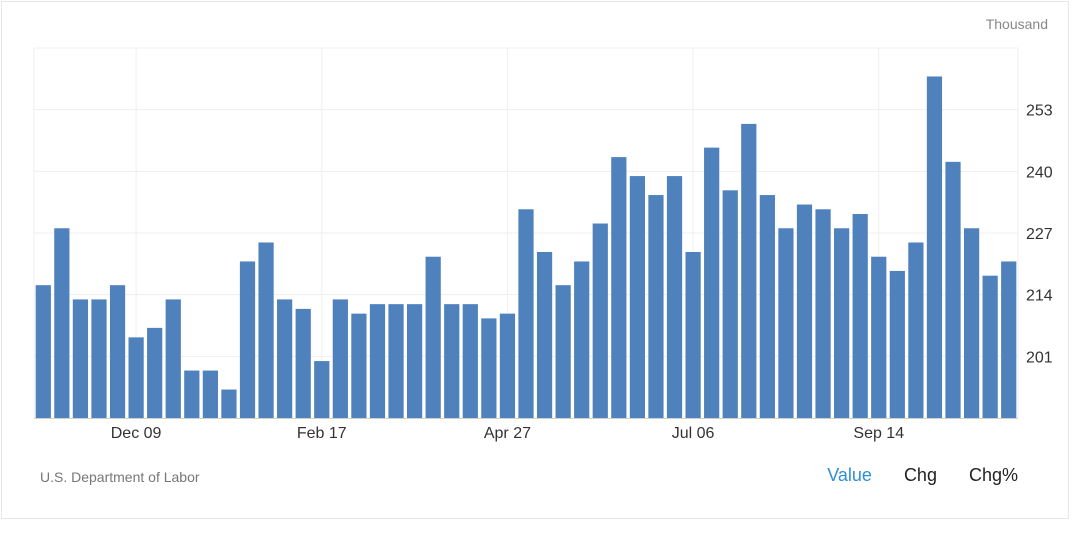  Describe the element at coordinates (1039, 296) in the screenshot. I see `y-tick-label: 214` at that location.